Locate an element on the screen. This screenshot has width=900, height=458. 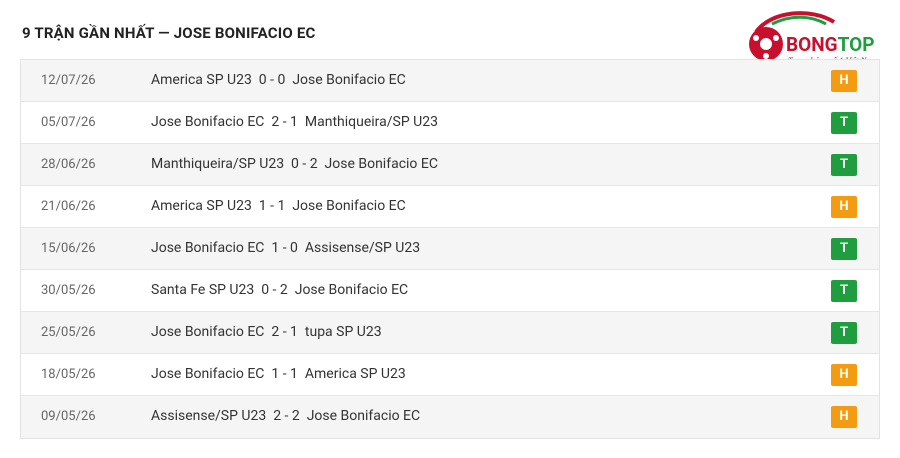
away-team: tupa SP U23 is located at coordinates (343, 332).